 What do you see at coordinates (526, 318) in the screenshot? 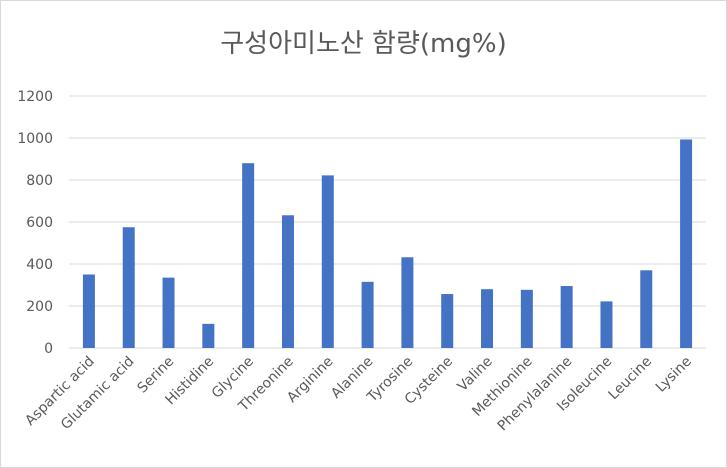
I see `bar-methionine` at bounding box center [526, 318].